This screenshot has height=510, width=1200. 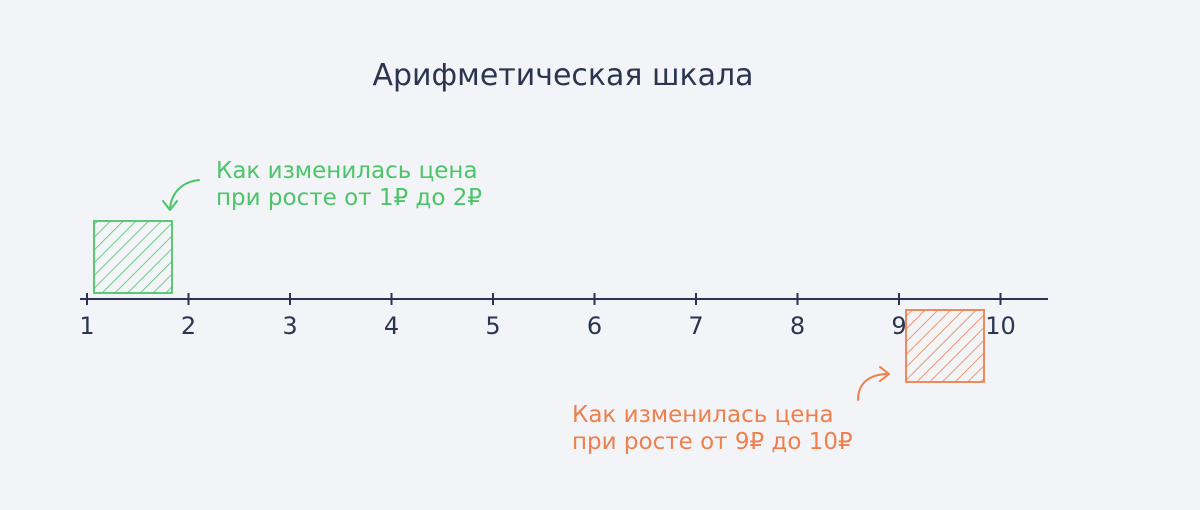 What do you see at coordinates (884, 374) in the screenshot?
I see `orange-arrowhead-icon` at bounding box center [884, 374].